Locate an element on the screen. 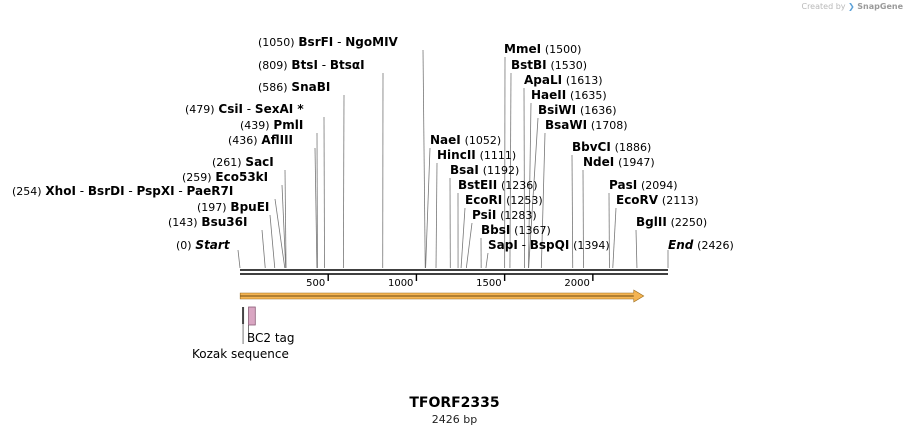 This screenshot has height=435, width=909. site-label: PasI (2094) is located at coordinates (643, 185).